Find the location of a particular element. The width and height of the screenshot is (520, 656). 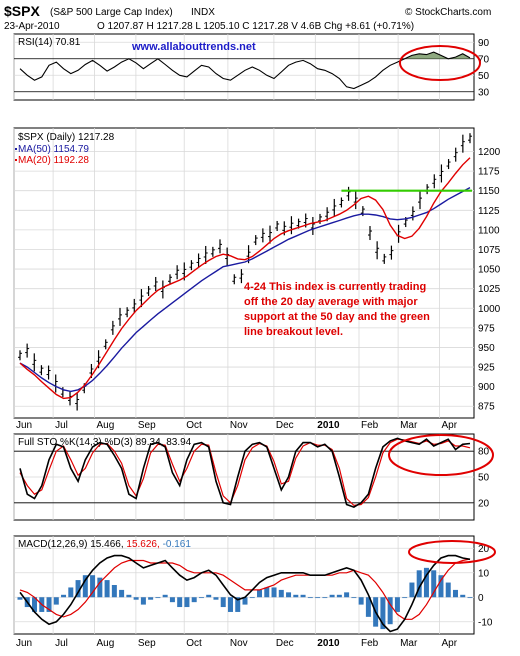

price-ytick-label: 1175 is located at coordinates (489, 172).